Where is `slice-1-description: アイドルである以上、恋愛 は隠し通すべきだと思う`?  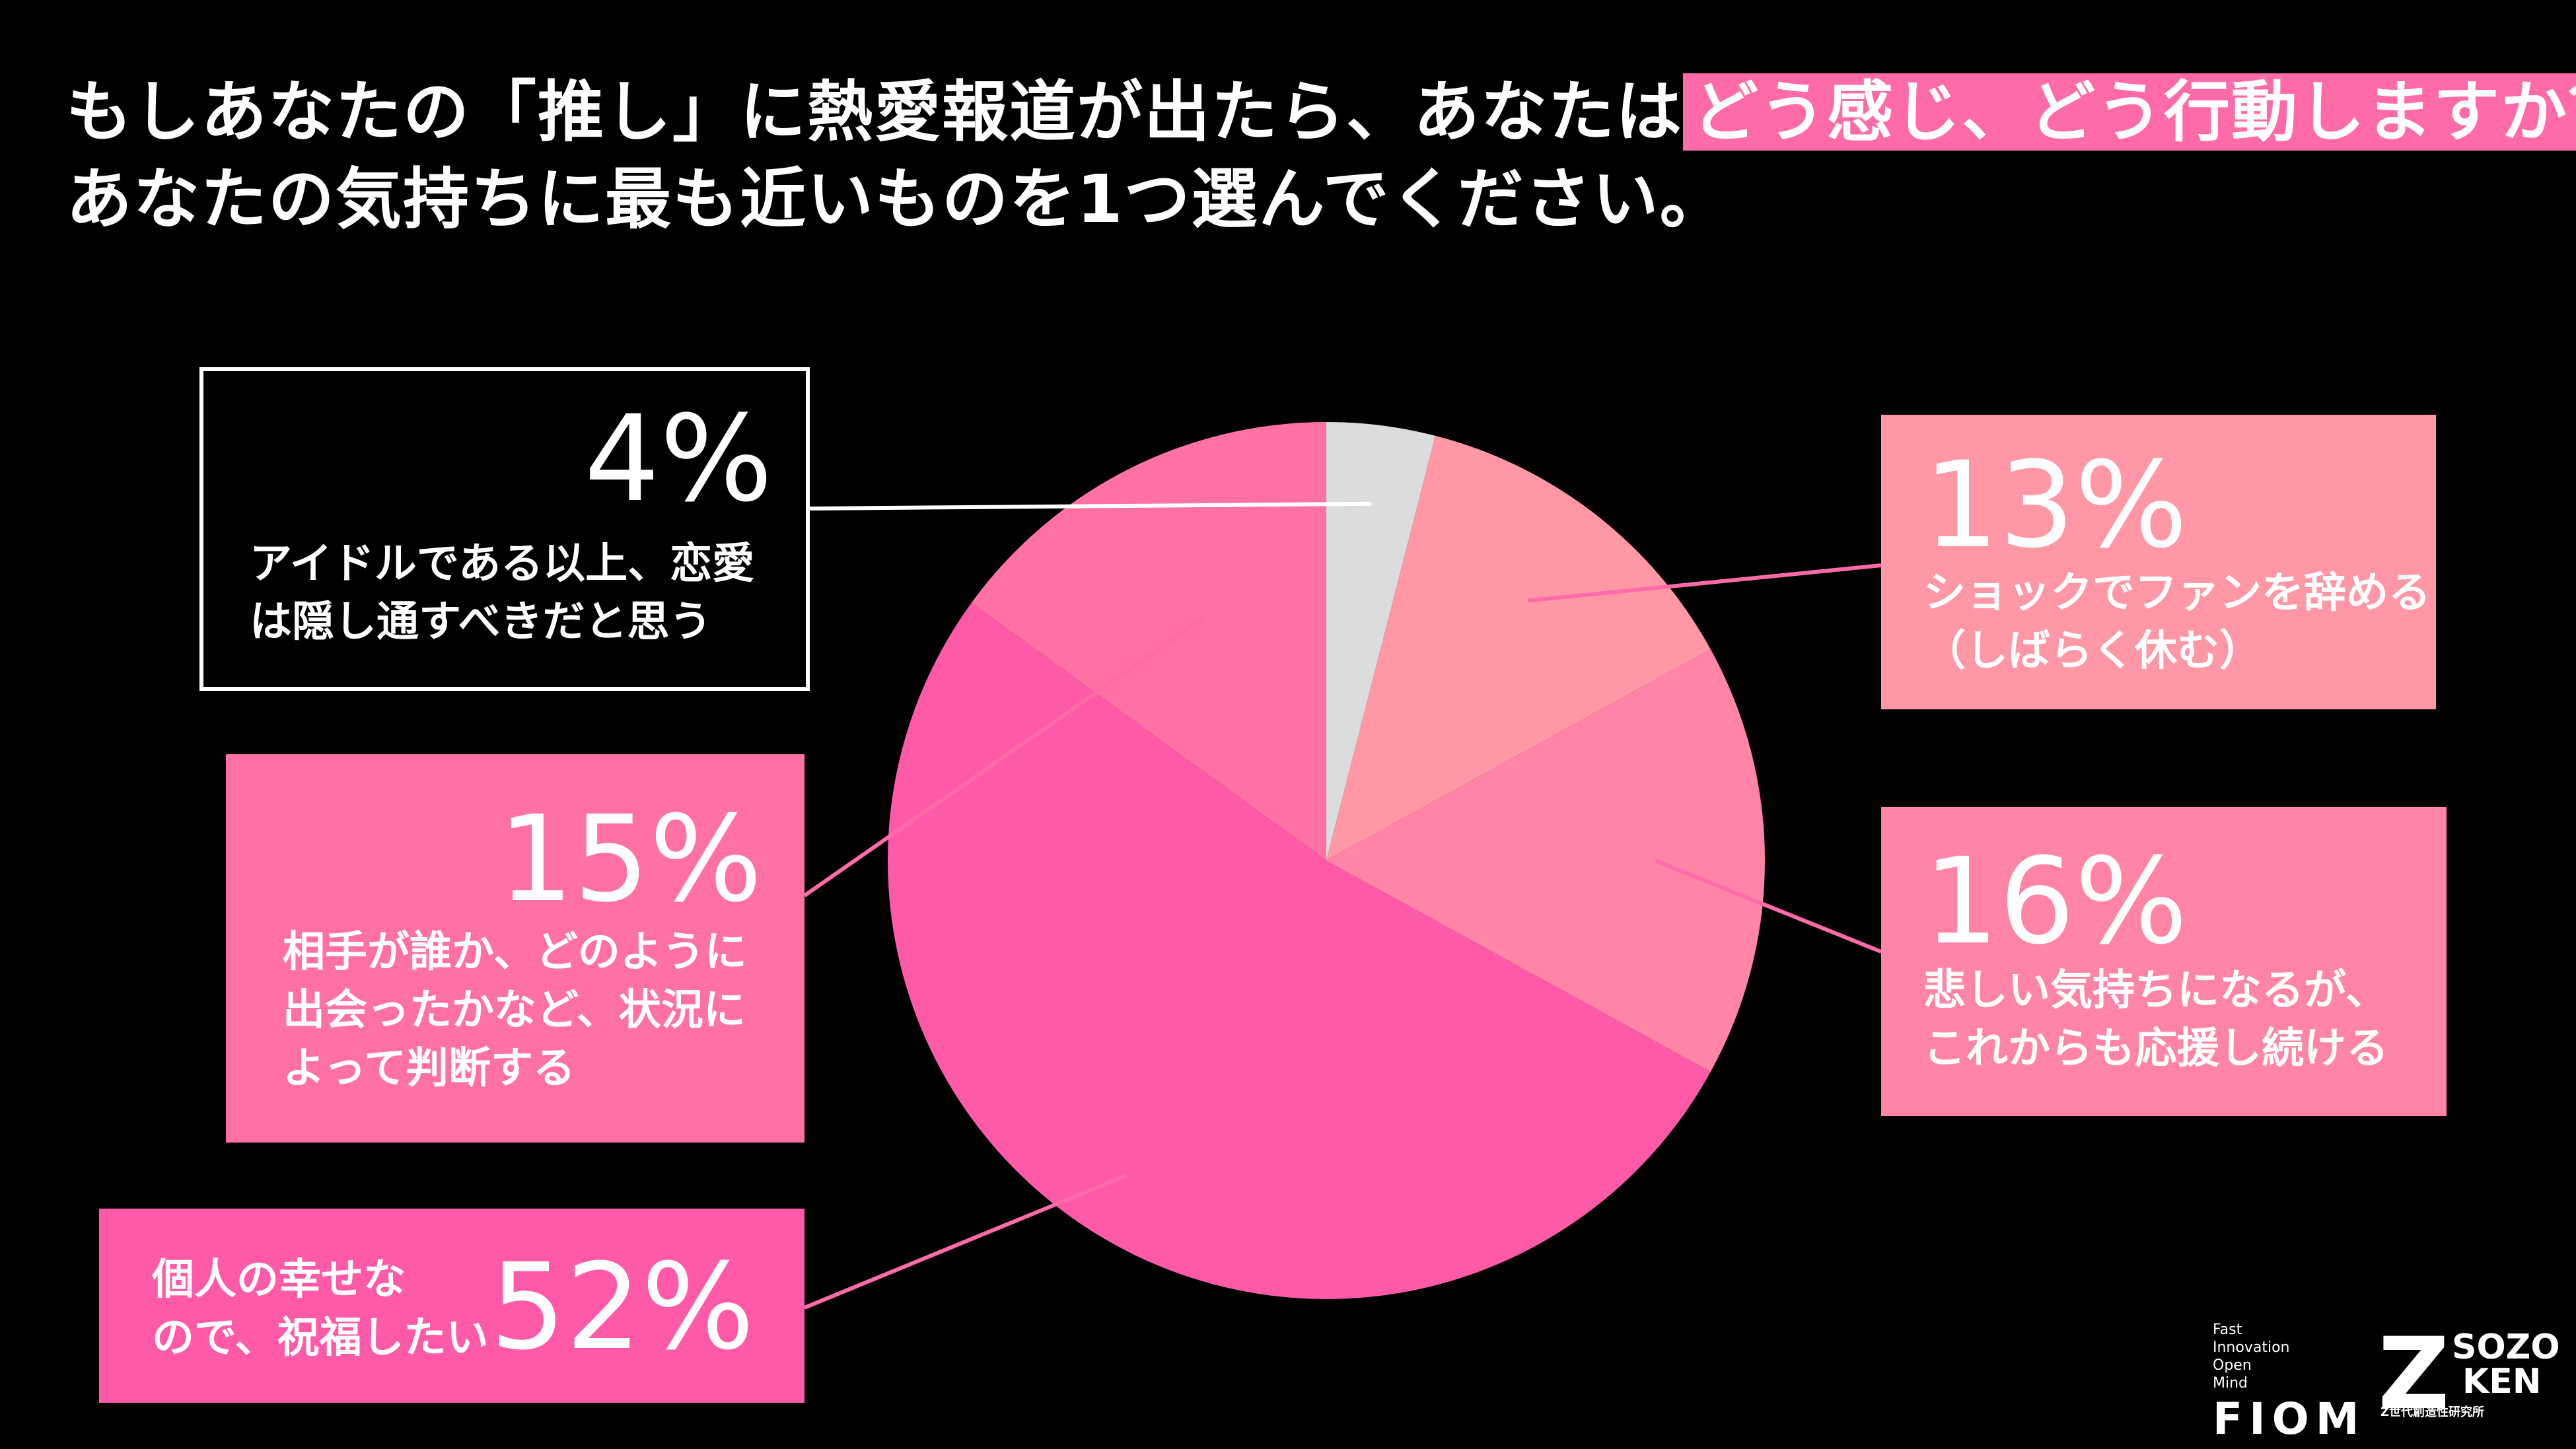
slice-1-description: アイドルである以上、恋愛 は隠し通すべきだと思う is located at coordinates (502, 593).